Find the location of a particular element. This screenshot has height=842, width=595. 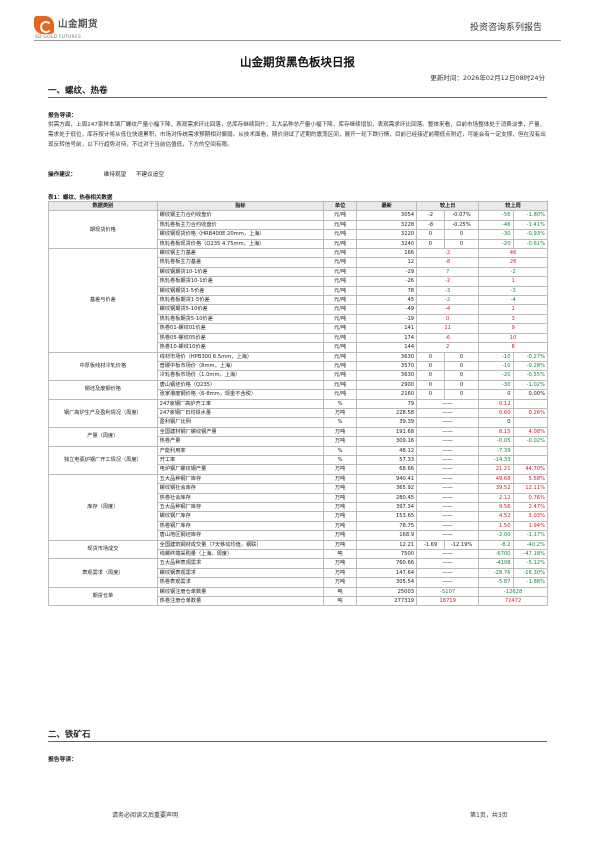

latest-cell: 2160 is located at coordinates (387, 394).